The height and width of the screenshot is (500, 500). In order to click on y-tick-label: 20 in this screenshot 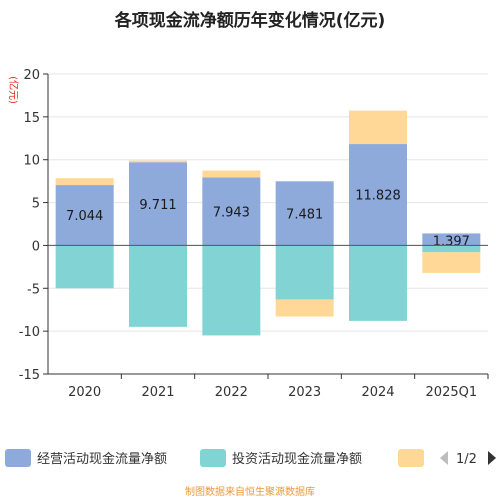, I will do `click(31, 75)`.